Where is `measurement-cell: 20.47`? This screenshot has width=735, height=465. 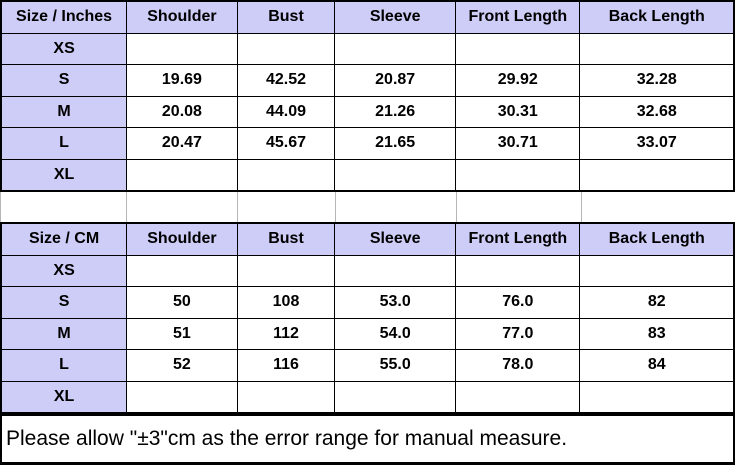
measurement-cell: 20.47 is located at coordinates (182, 143).